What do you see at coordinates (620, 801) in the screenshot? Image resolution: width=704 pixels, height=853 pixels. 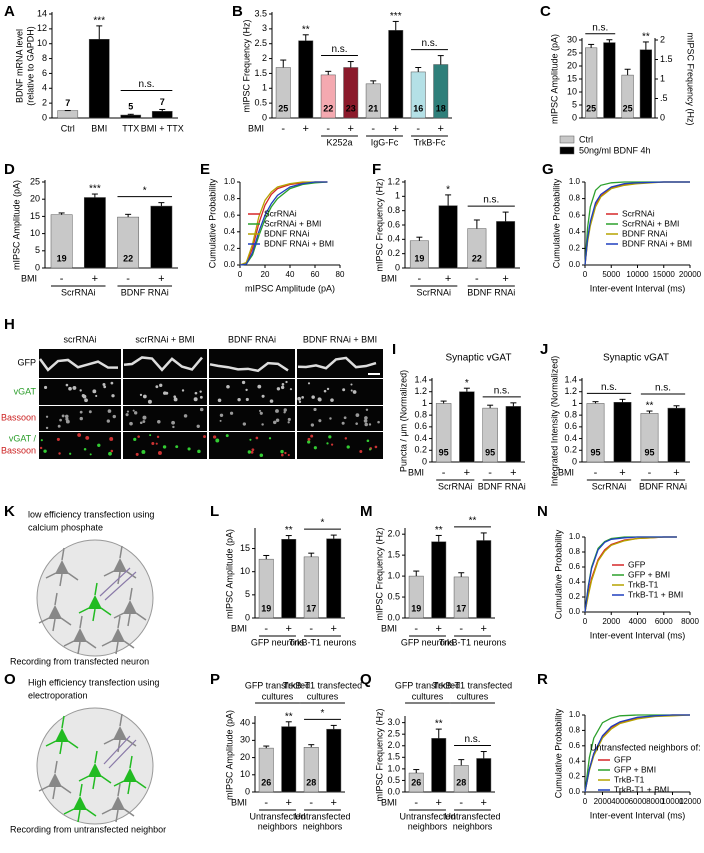 I see `x-tick-label: 4000` at bounding box center [620, 801].